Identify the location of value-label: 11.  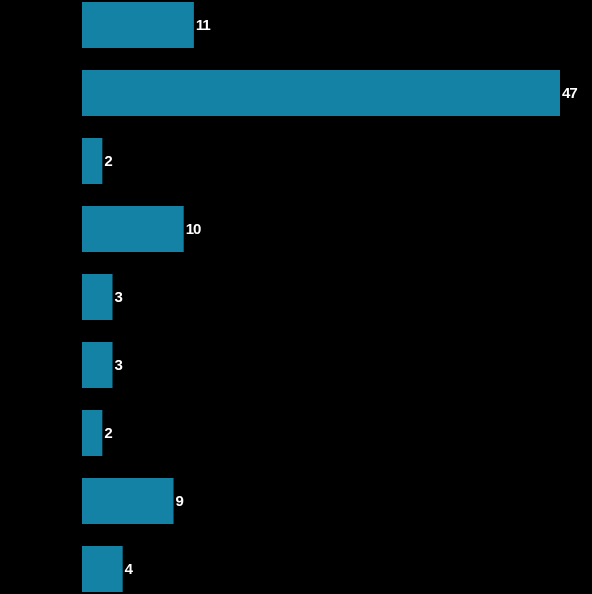
(203, 25).